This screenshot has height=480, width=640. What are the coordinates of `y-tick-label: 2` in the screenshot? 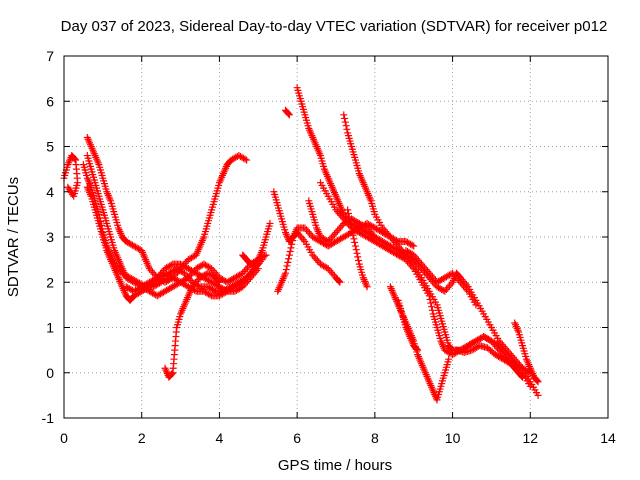 It's located at (50, 282).